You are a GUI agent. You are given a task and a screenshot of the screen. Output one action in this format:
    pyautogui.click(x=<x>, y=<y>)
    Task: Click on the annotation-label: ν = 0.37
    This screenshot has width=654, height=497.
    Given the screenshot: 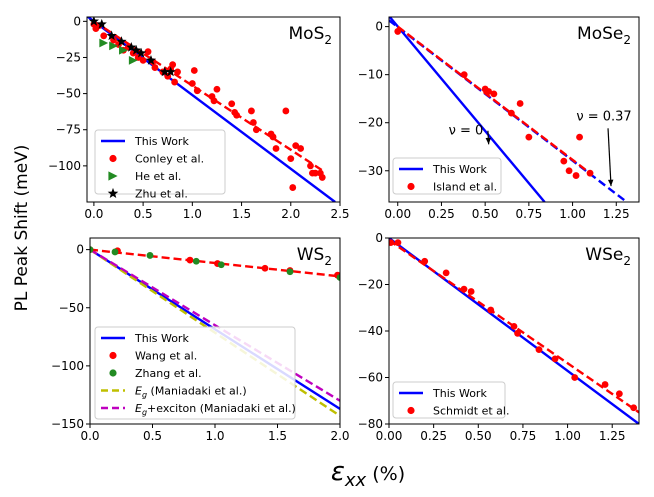 What is the action you would take?
    pyautogui.click(x=603, y=116)
    